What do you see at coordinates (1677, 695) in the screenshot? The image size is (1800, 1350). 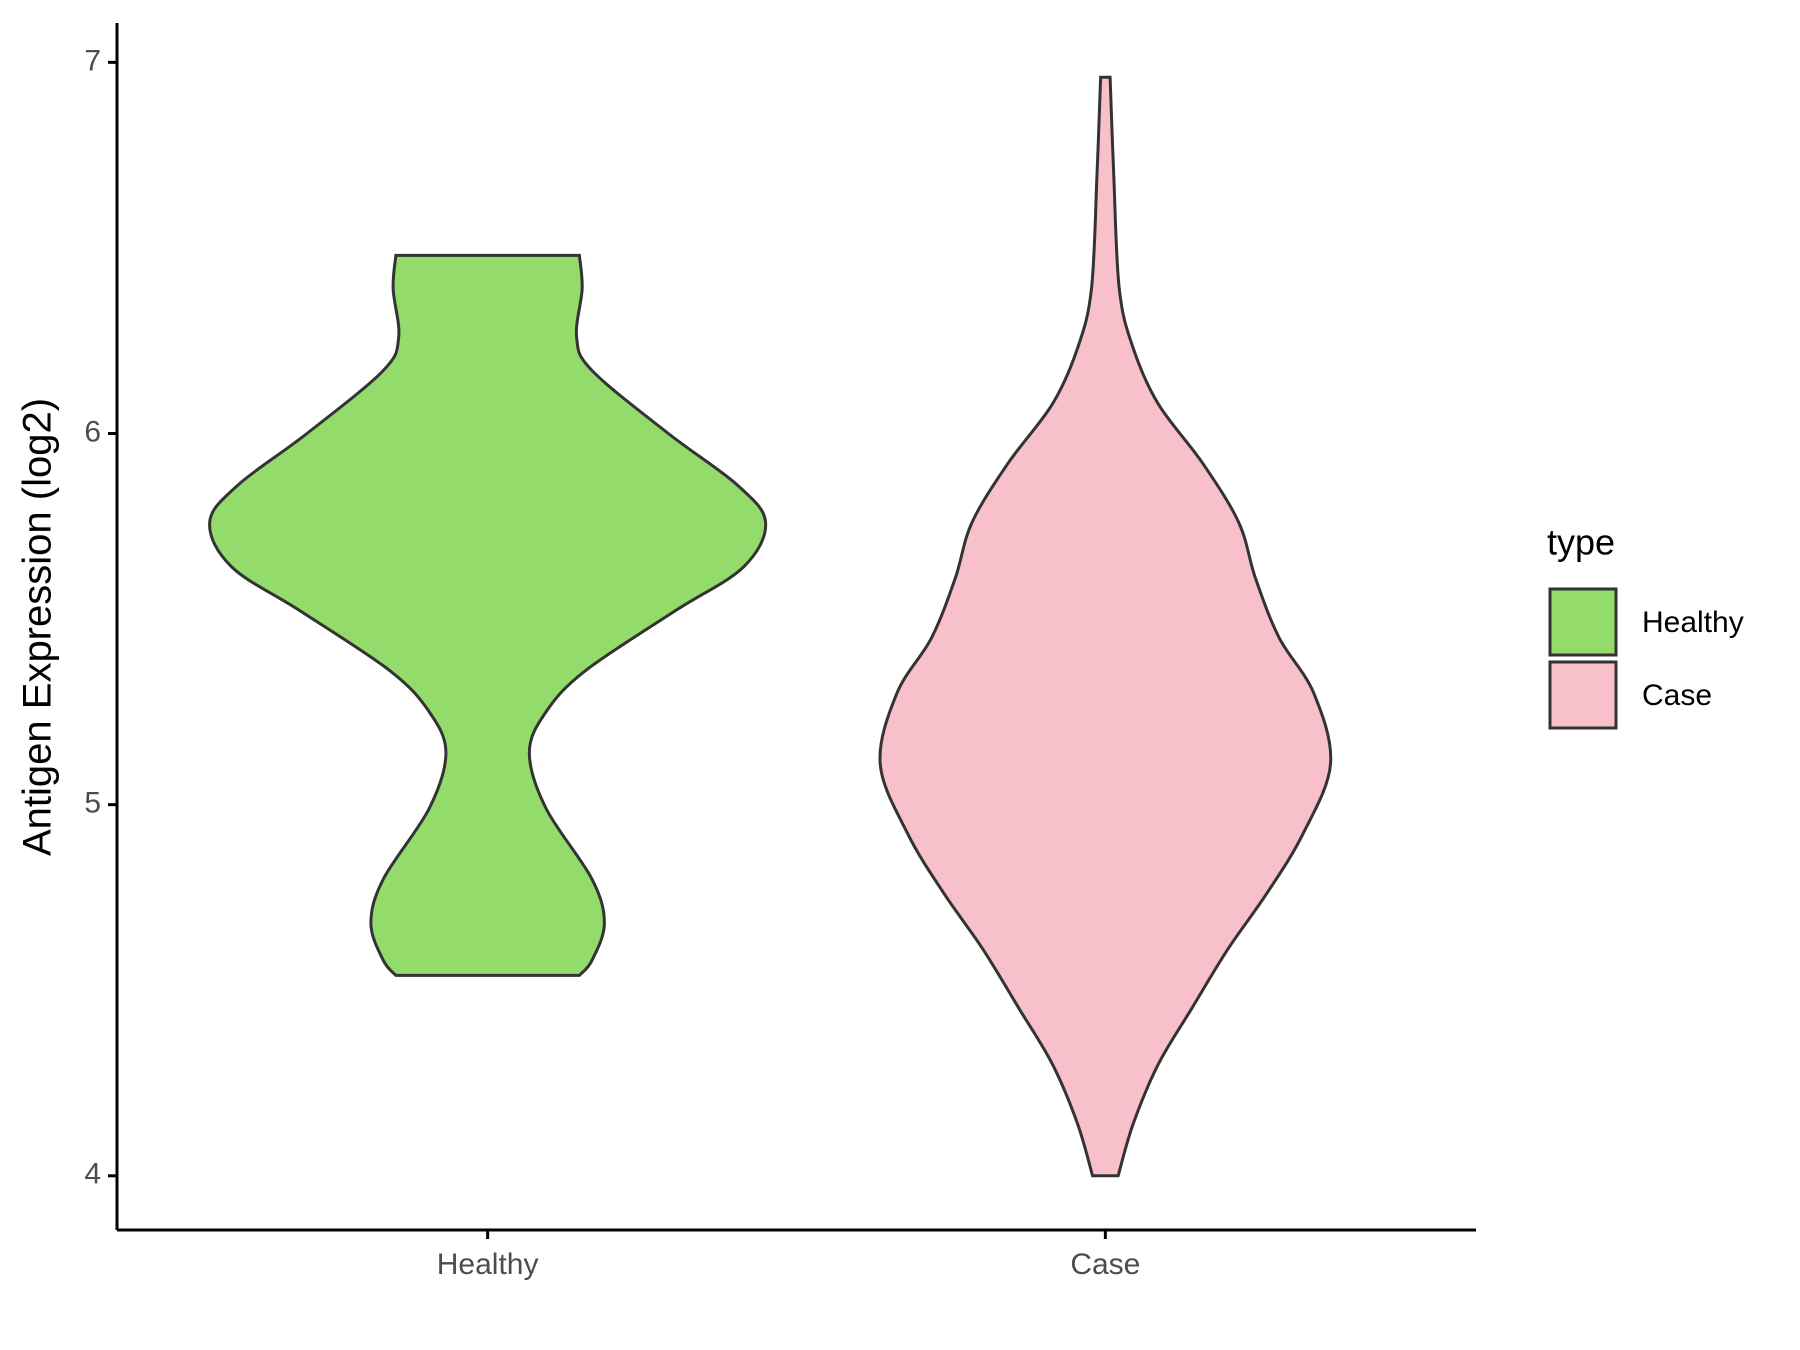 I see `legend-label: Case` at bounding box center [1677, 695].